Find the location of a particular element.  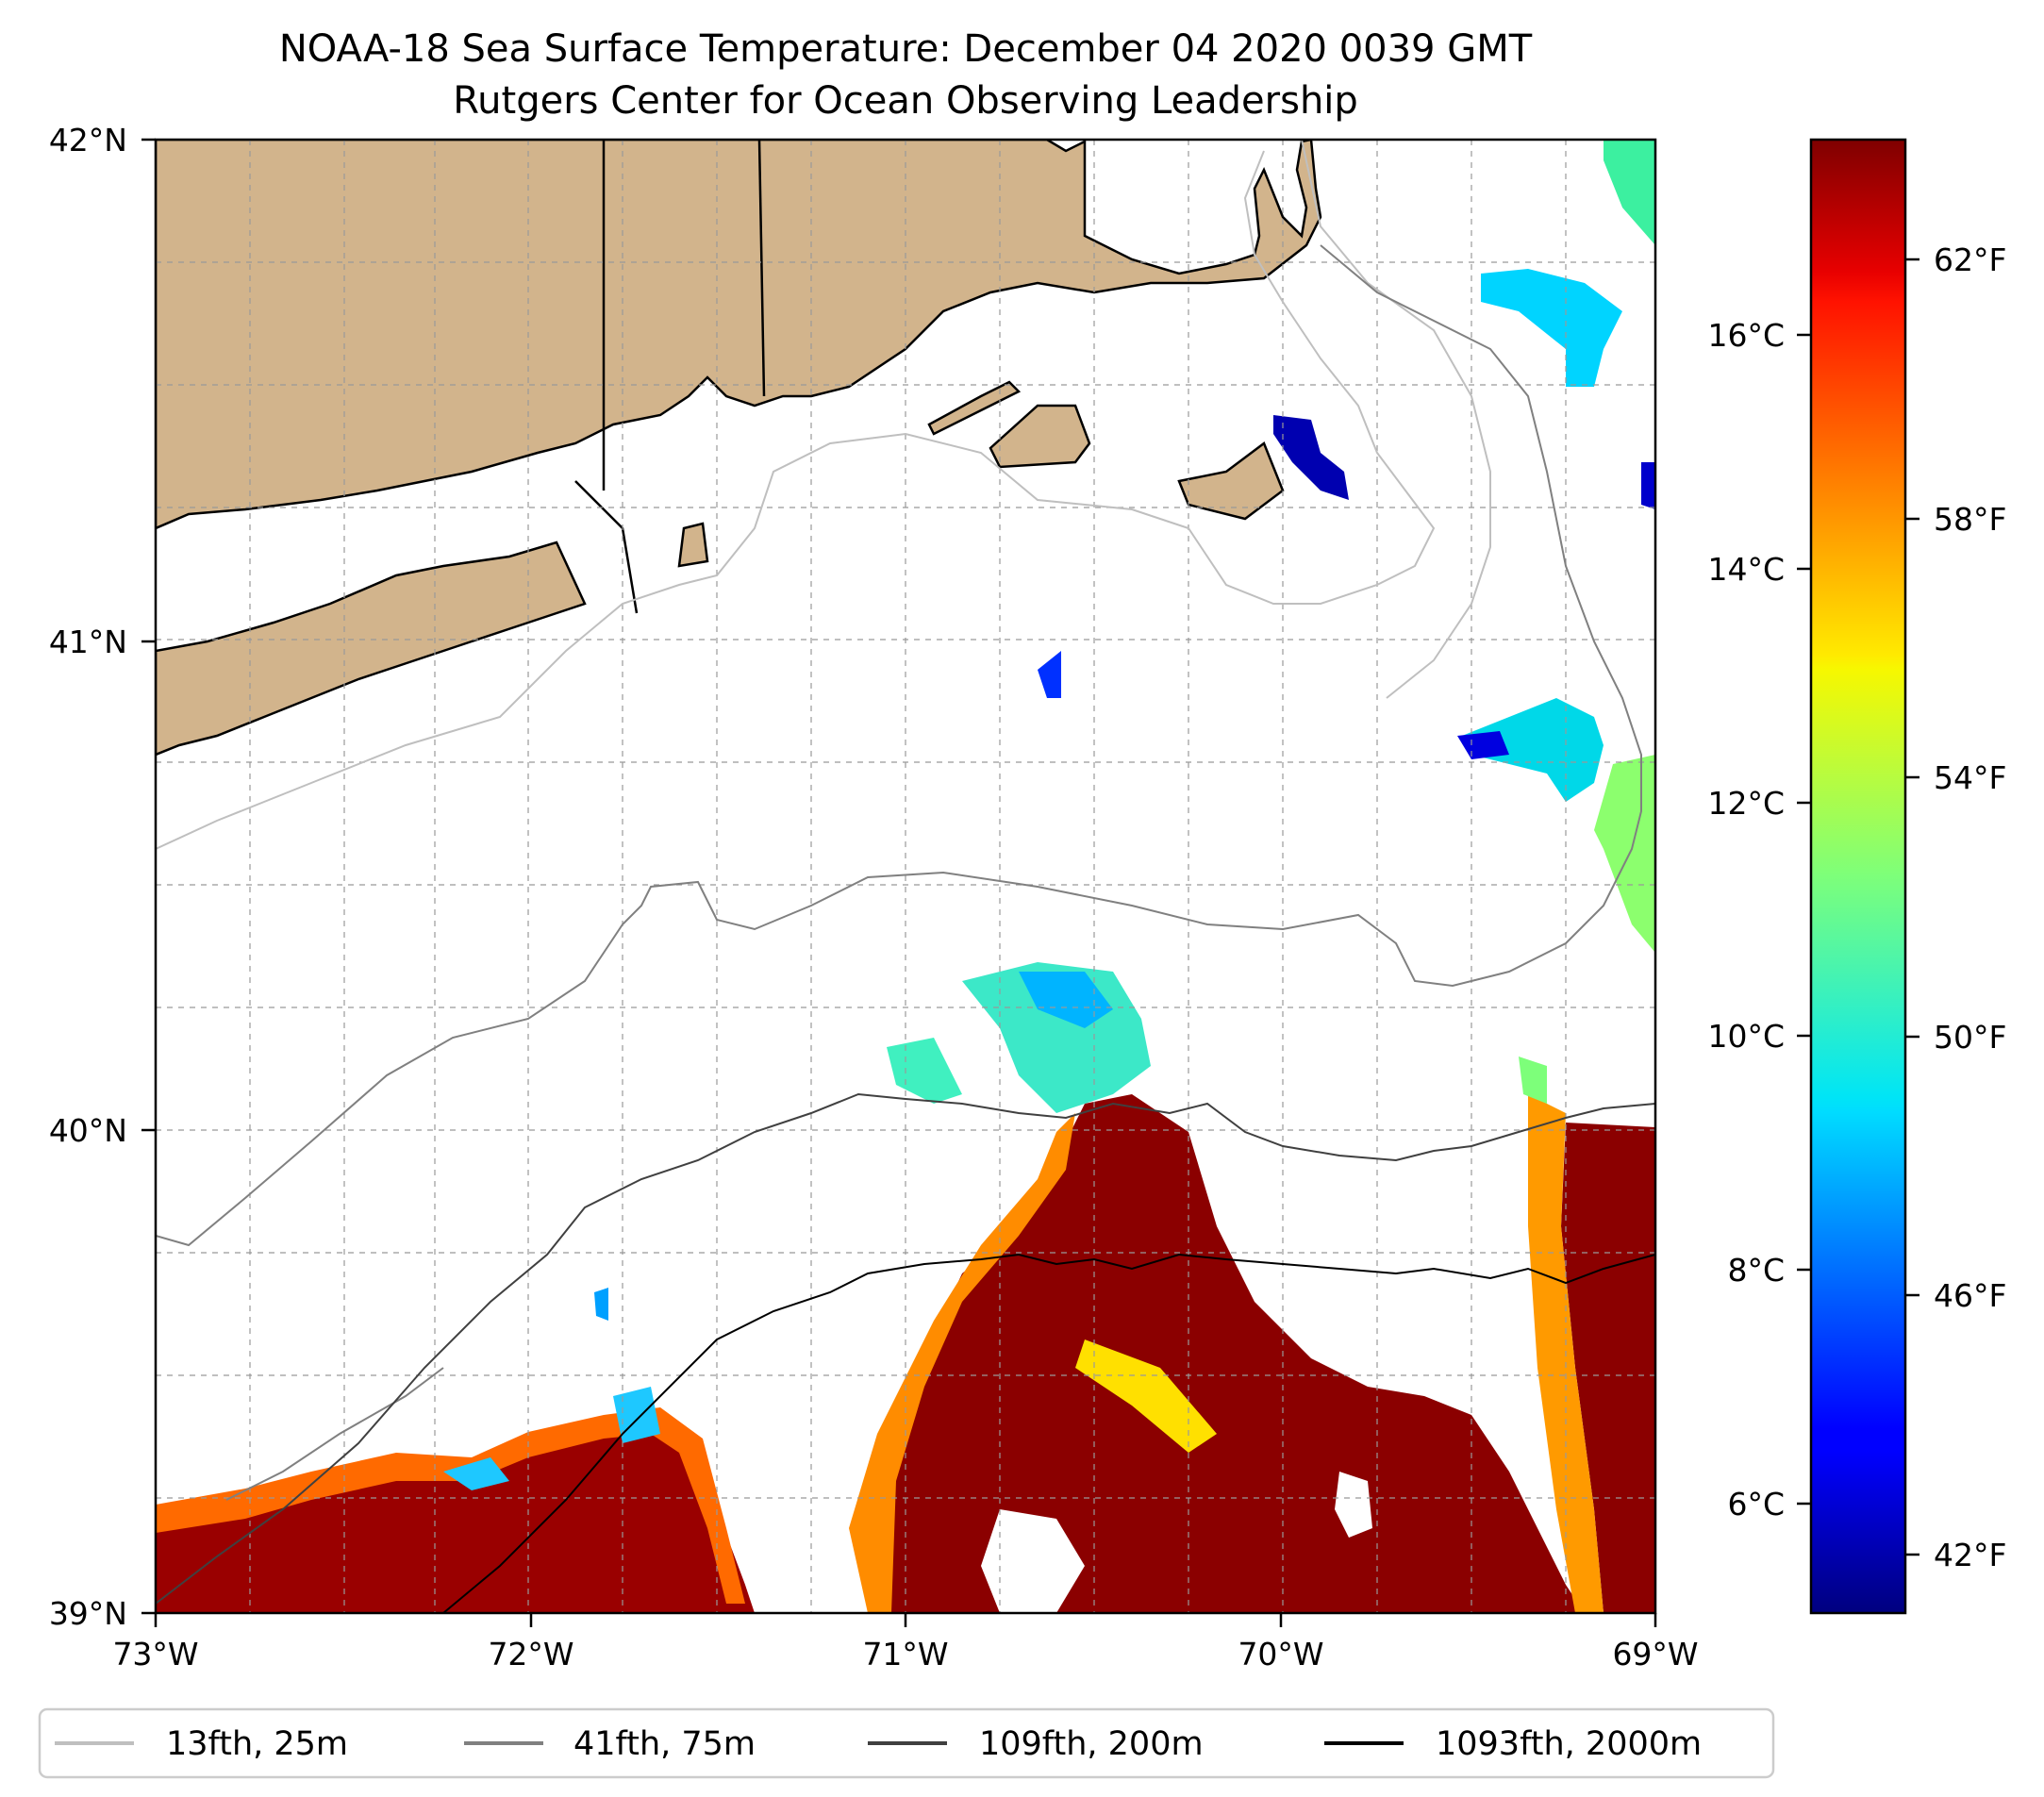

sst-patch-east-green is located at coordinates (1533, 1080).